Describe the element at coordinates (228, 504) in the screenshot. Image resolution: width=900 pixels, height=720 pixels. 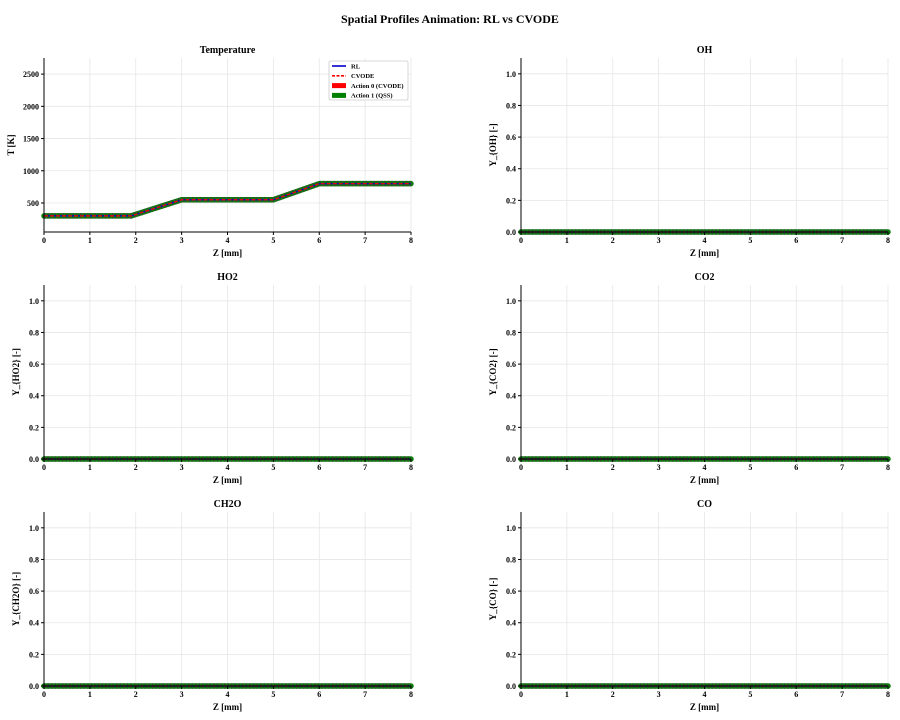
I see `panel-title: CH2O` at that location.